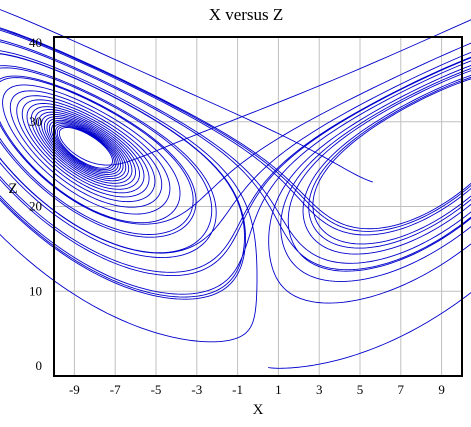 This screenshot has width=471, height=427. I want to click on y-tick-label: 10, so click(35, 290).